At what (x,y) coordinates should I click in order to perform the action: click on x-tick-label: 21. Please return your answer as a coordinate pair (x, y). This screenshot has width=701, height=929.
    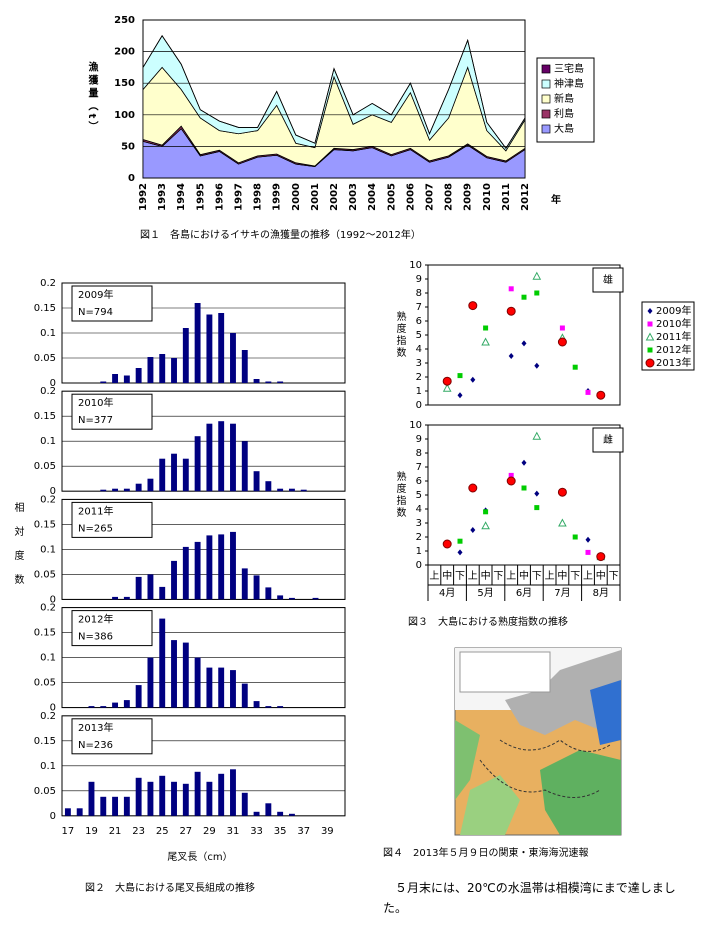
    Looking at the image, I should click on (115, 831).